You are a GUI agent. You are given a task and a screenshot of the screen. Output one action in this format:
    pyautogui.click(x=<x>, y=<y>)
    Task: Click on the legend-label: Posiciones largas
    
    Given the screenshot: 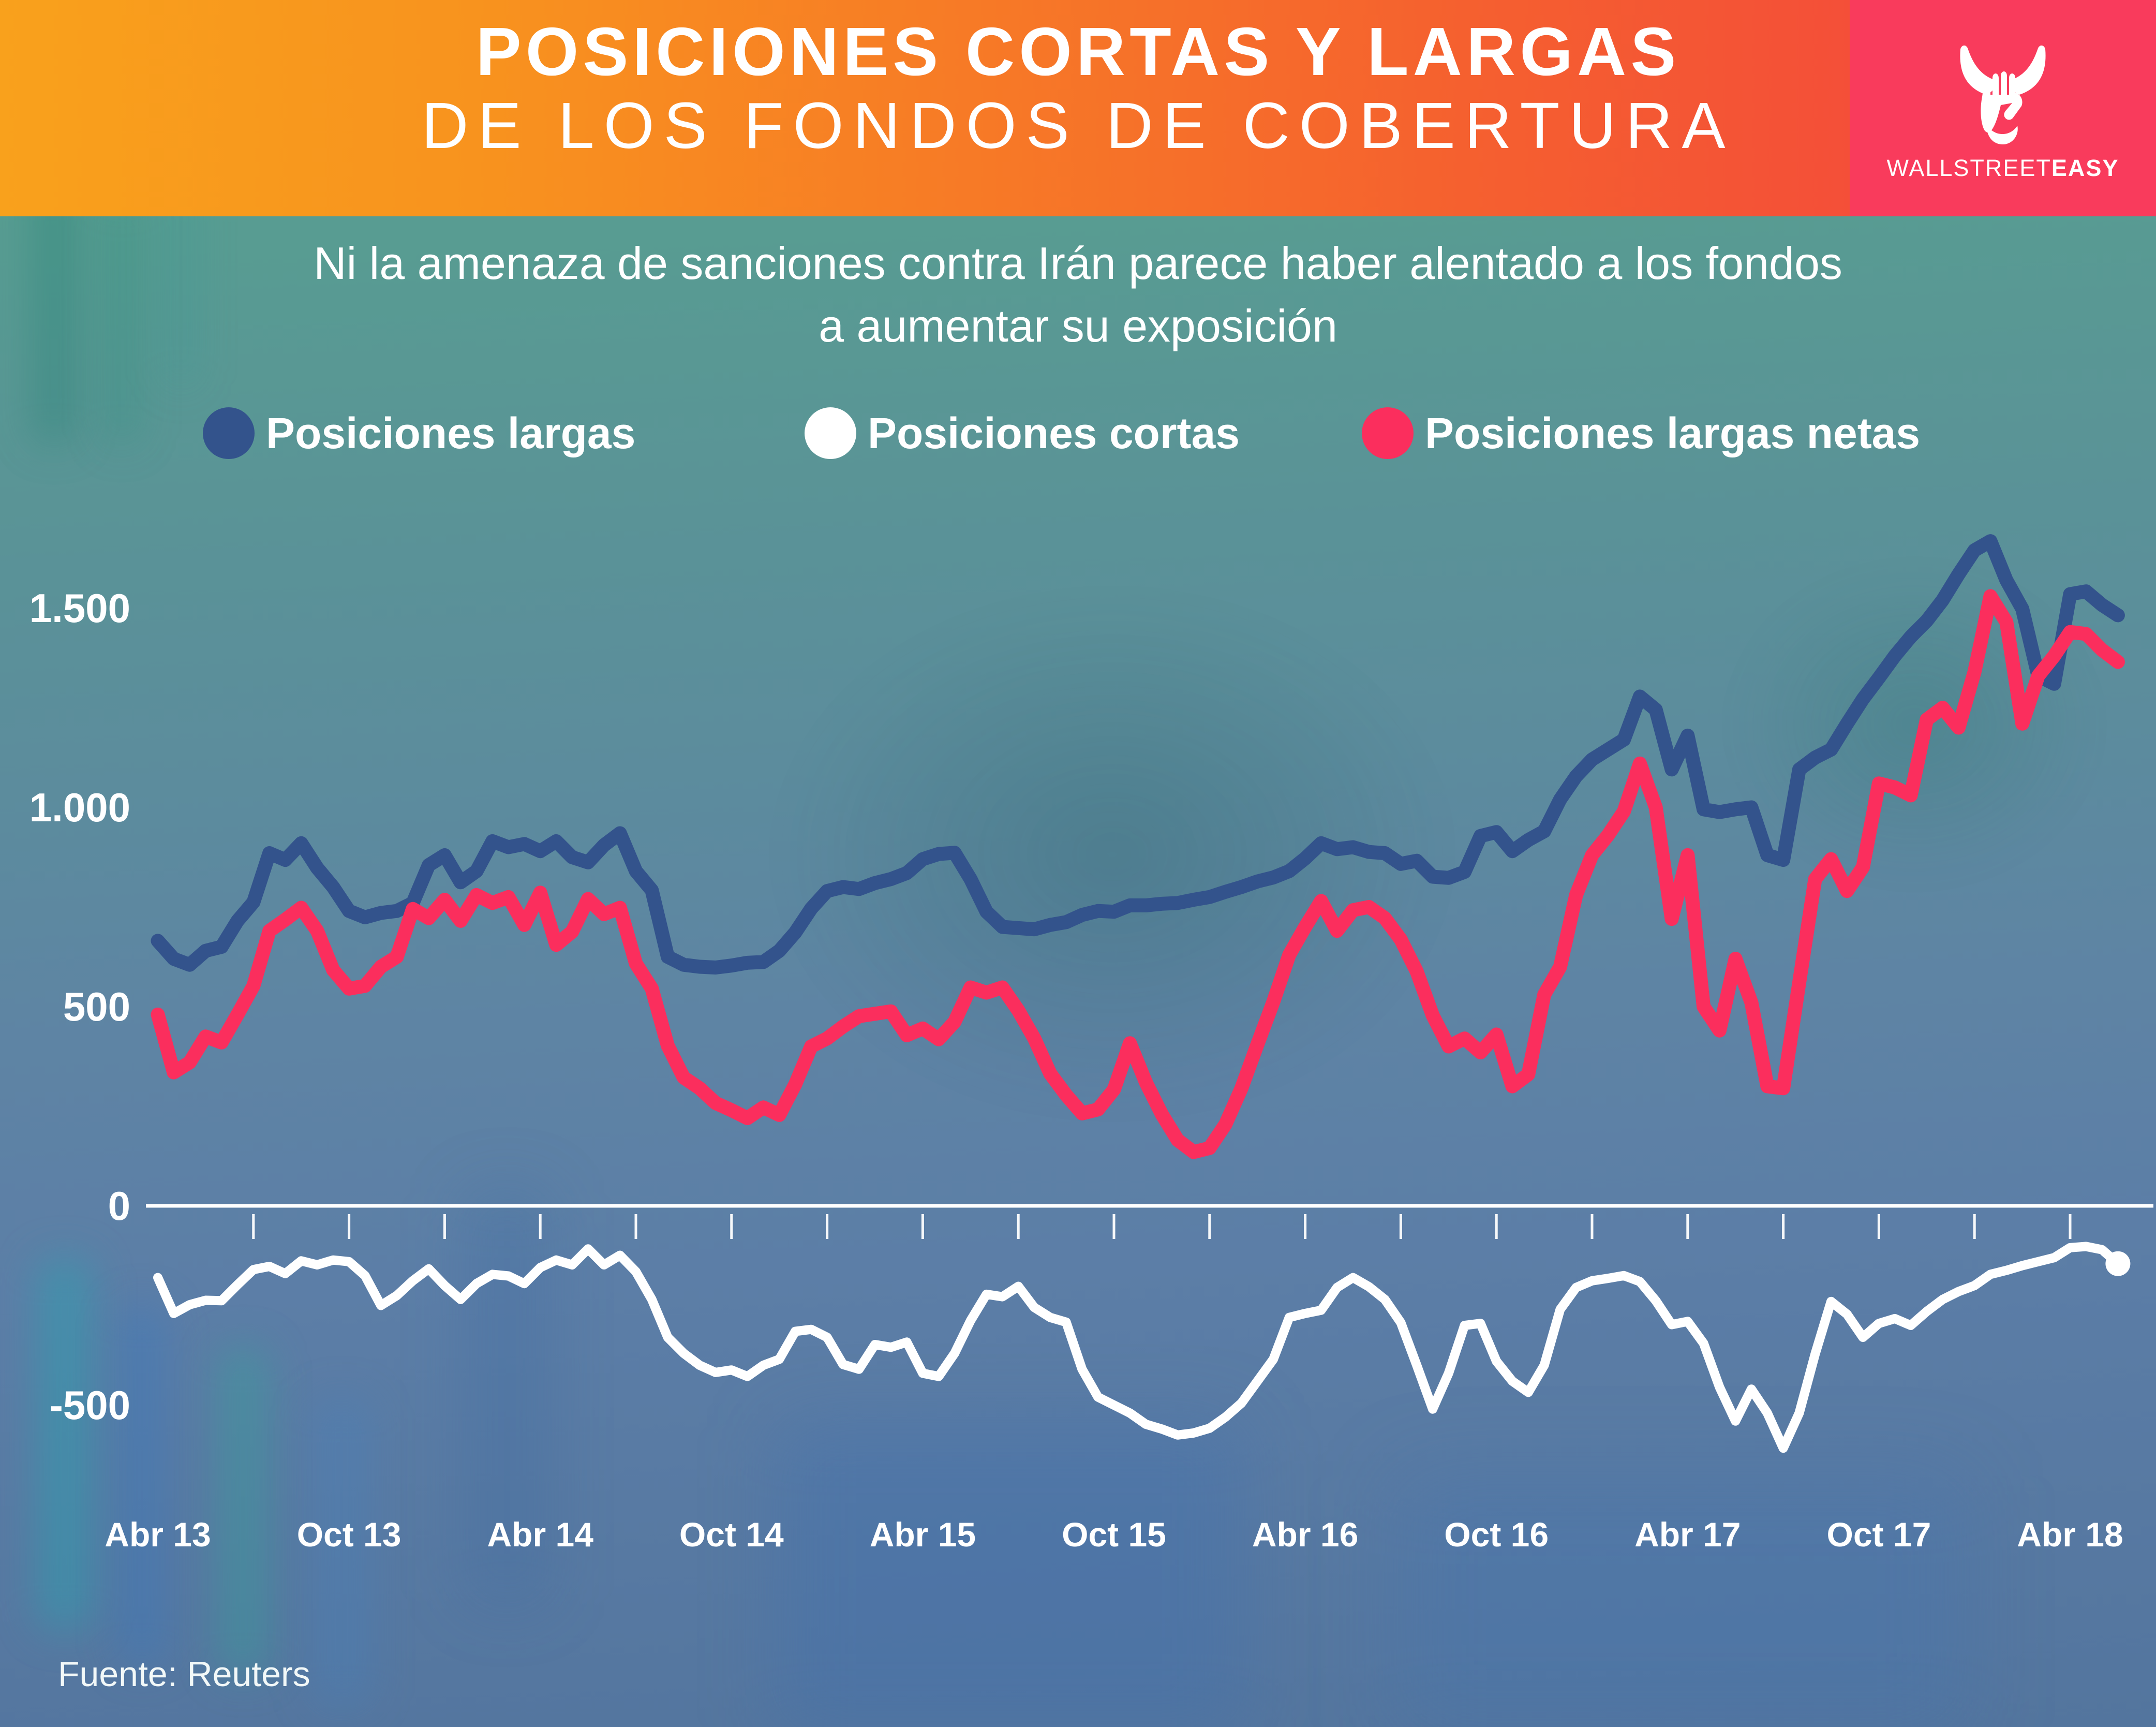 What is the action you would take?
    pyautogui.click(x=451, y=432)
    